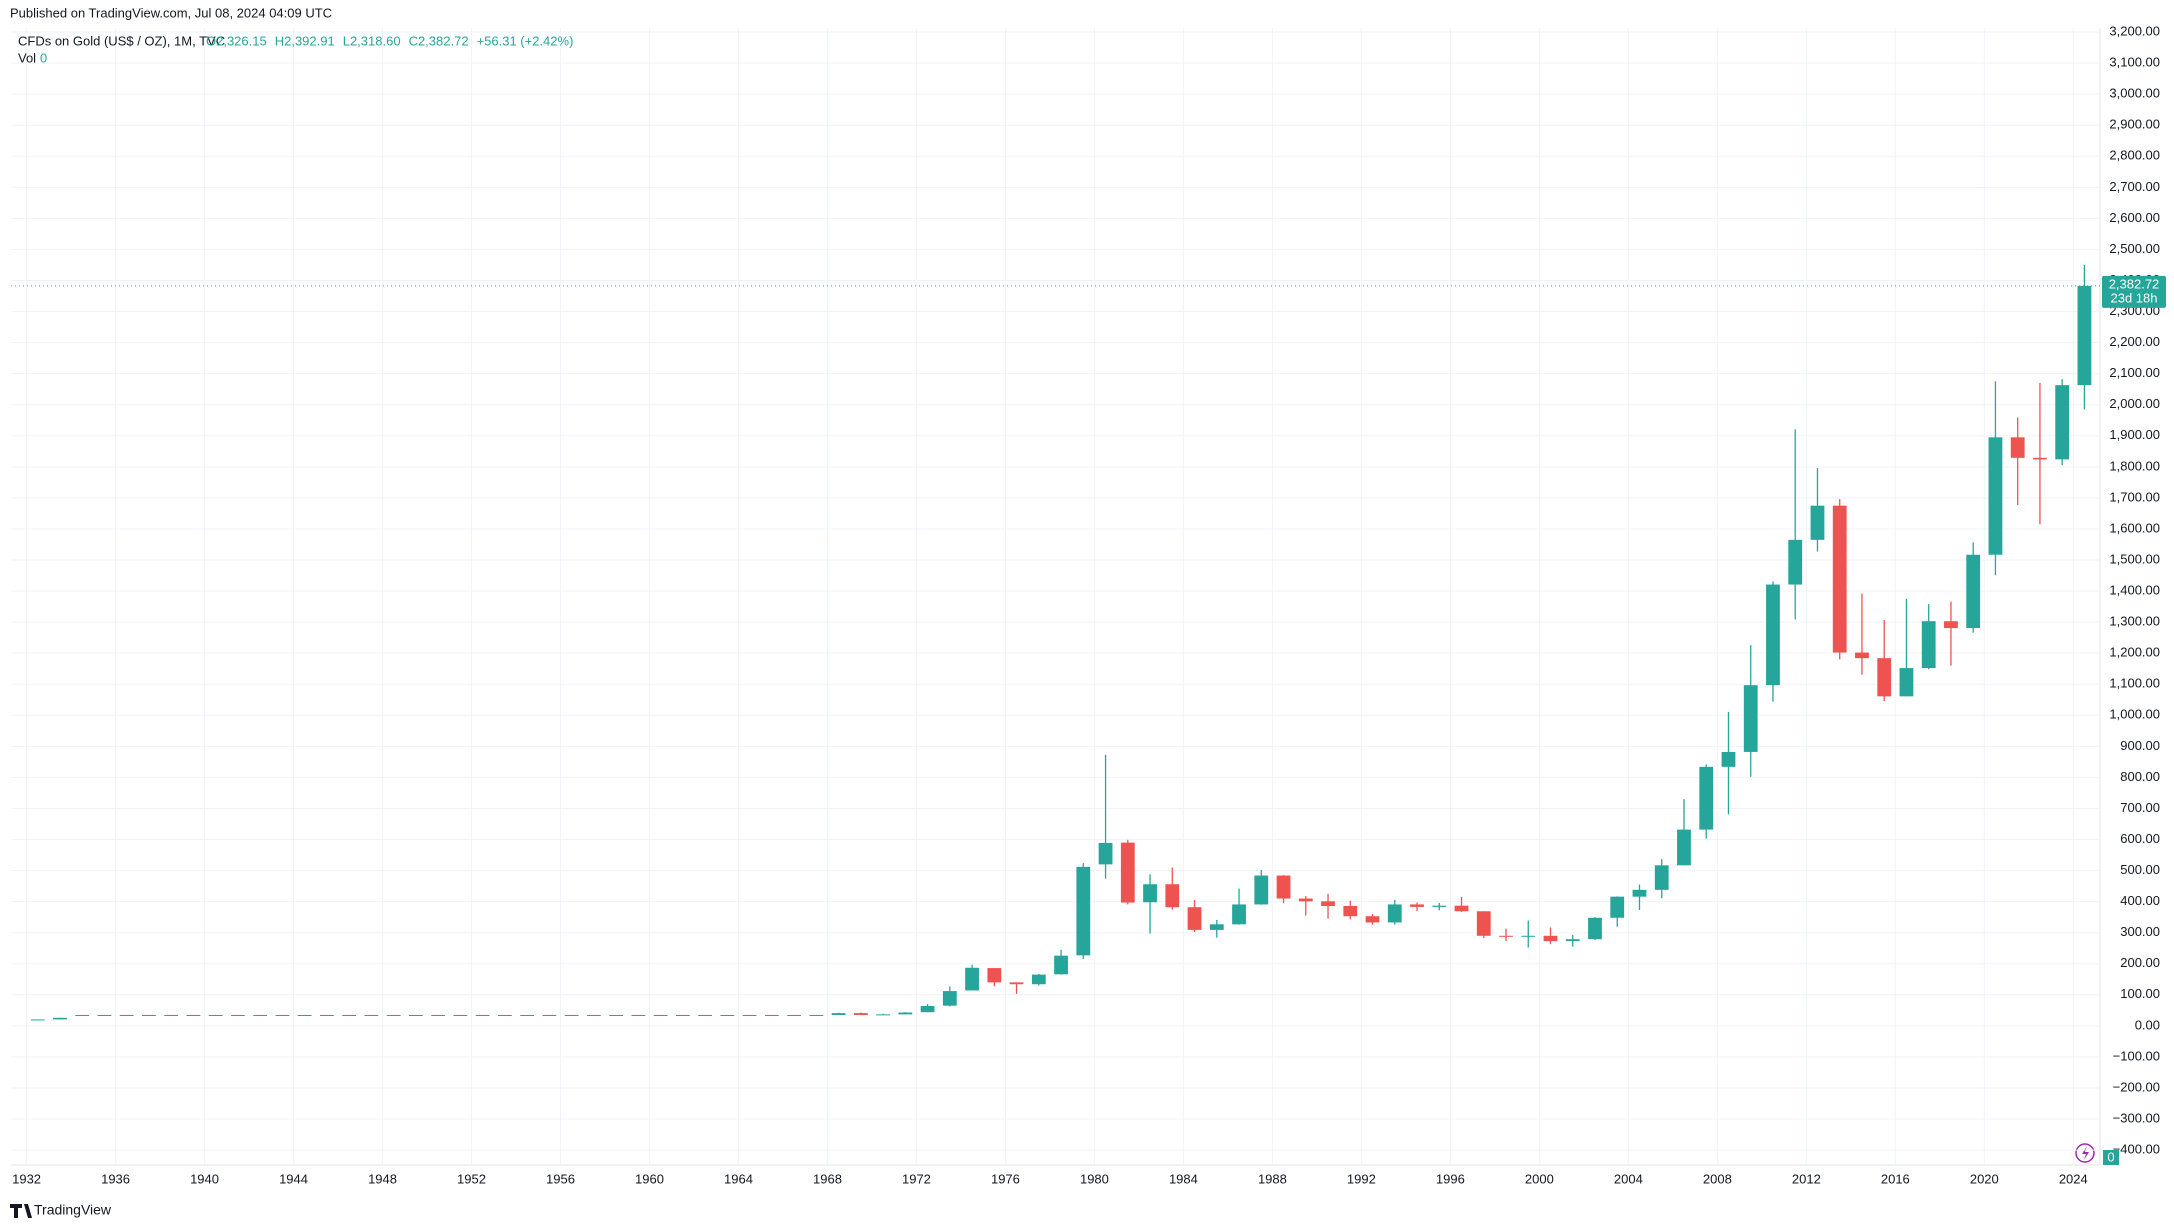  I want to click on y-tick-label: 1,500.00, so click(2134, 558).